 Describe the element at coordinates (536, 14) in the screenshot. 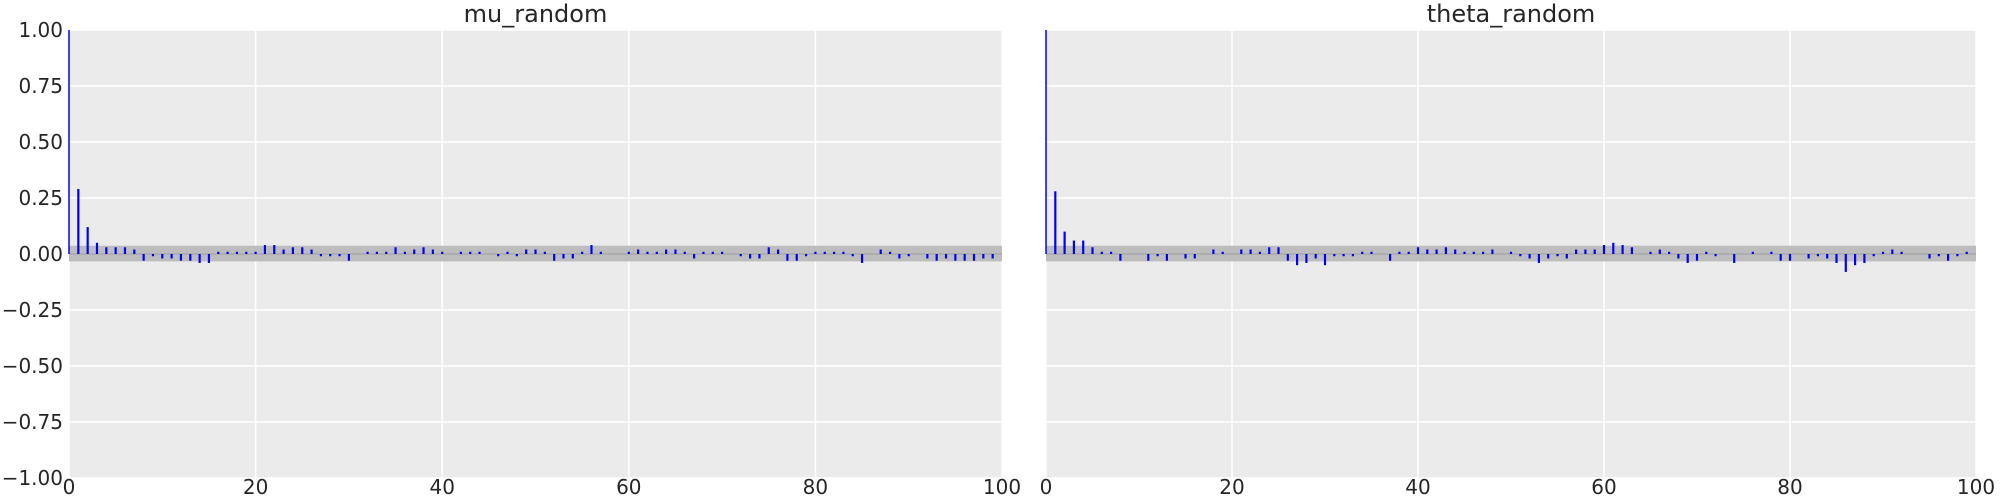

I see `chart-title: mu_random` at that location.